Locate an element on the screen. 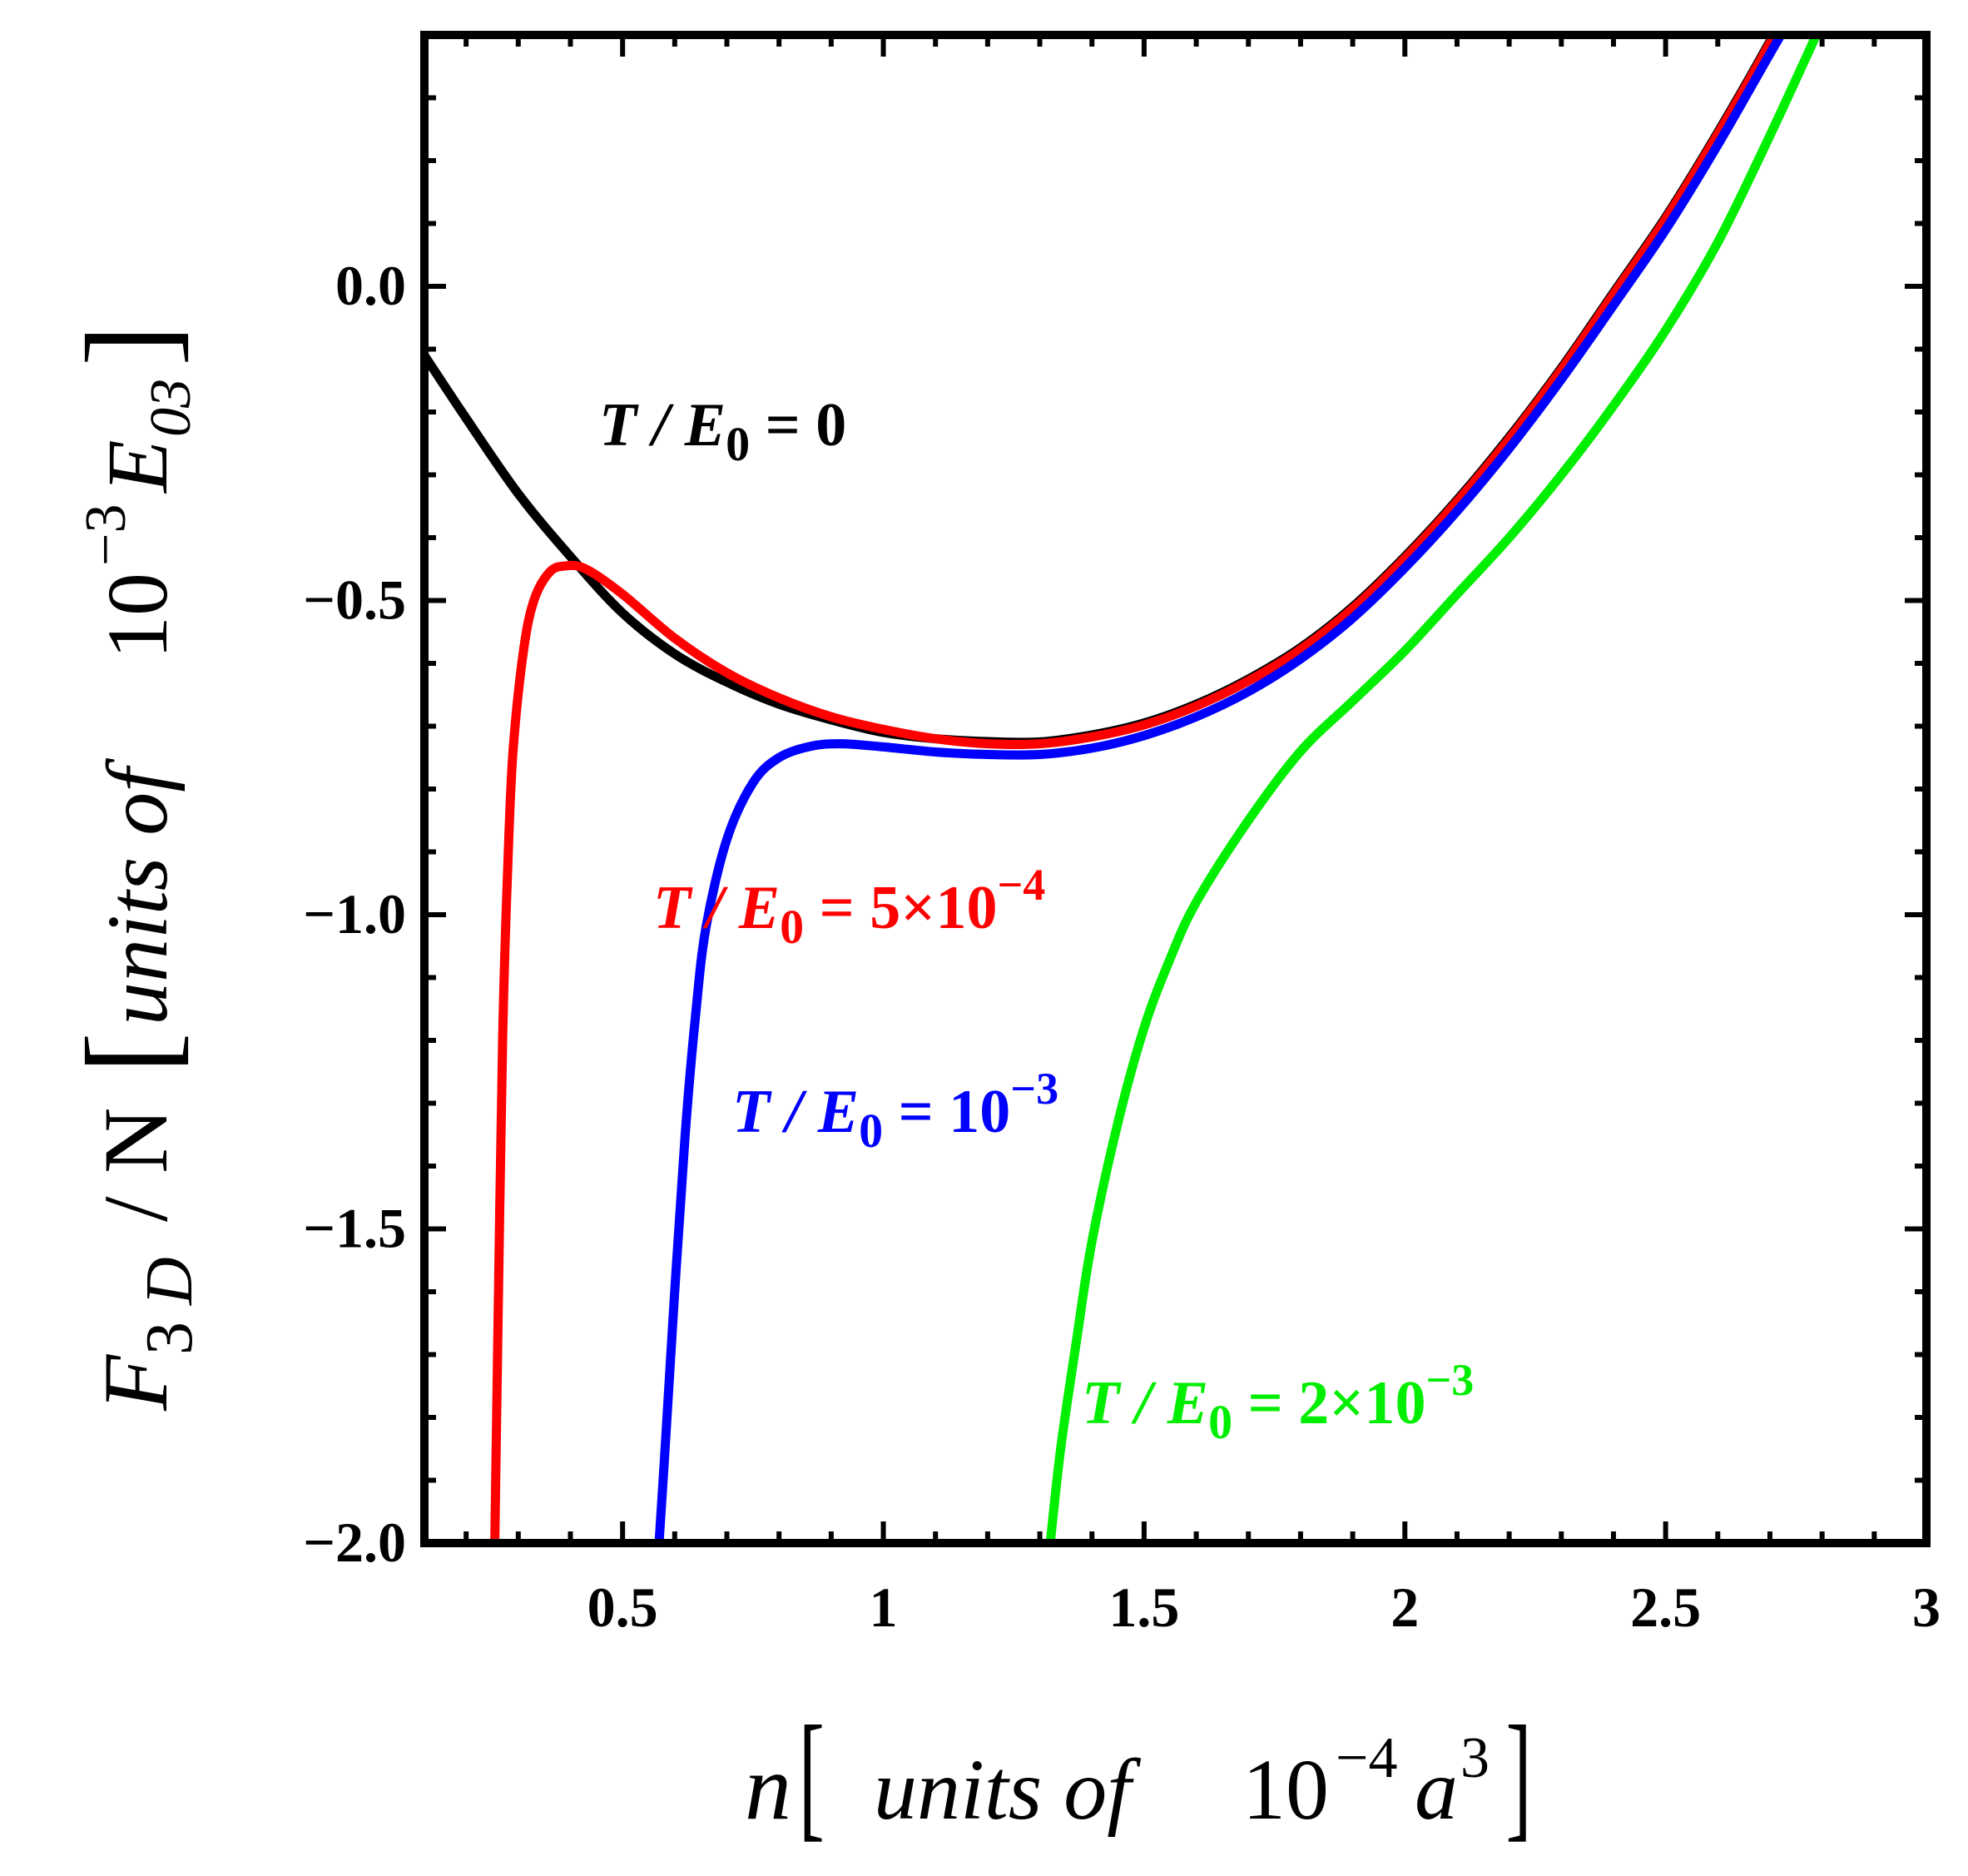  x-tick-label: 2 is located at coordinates (1404, 1607).